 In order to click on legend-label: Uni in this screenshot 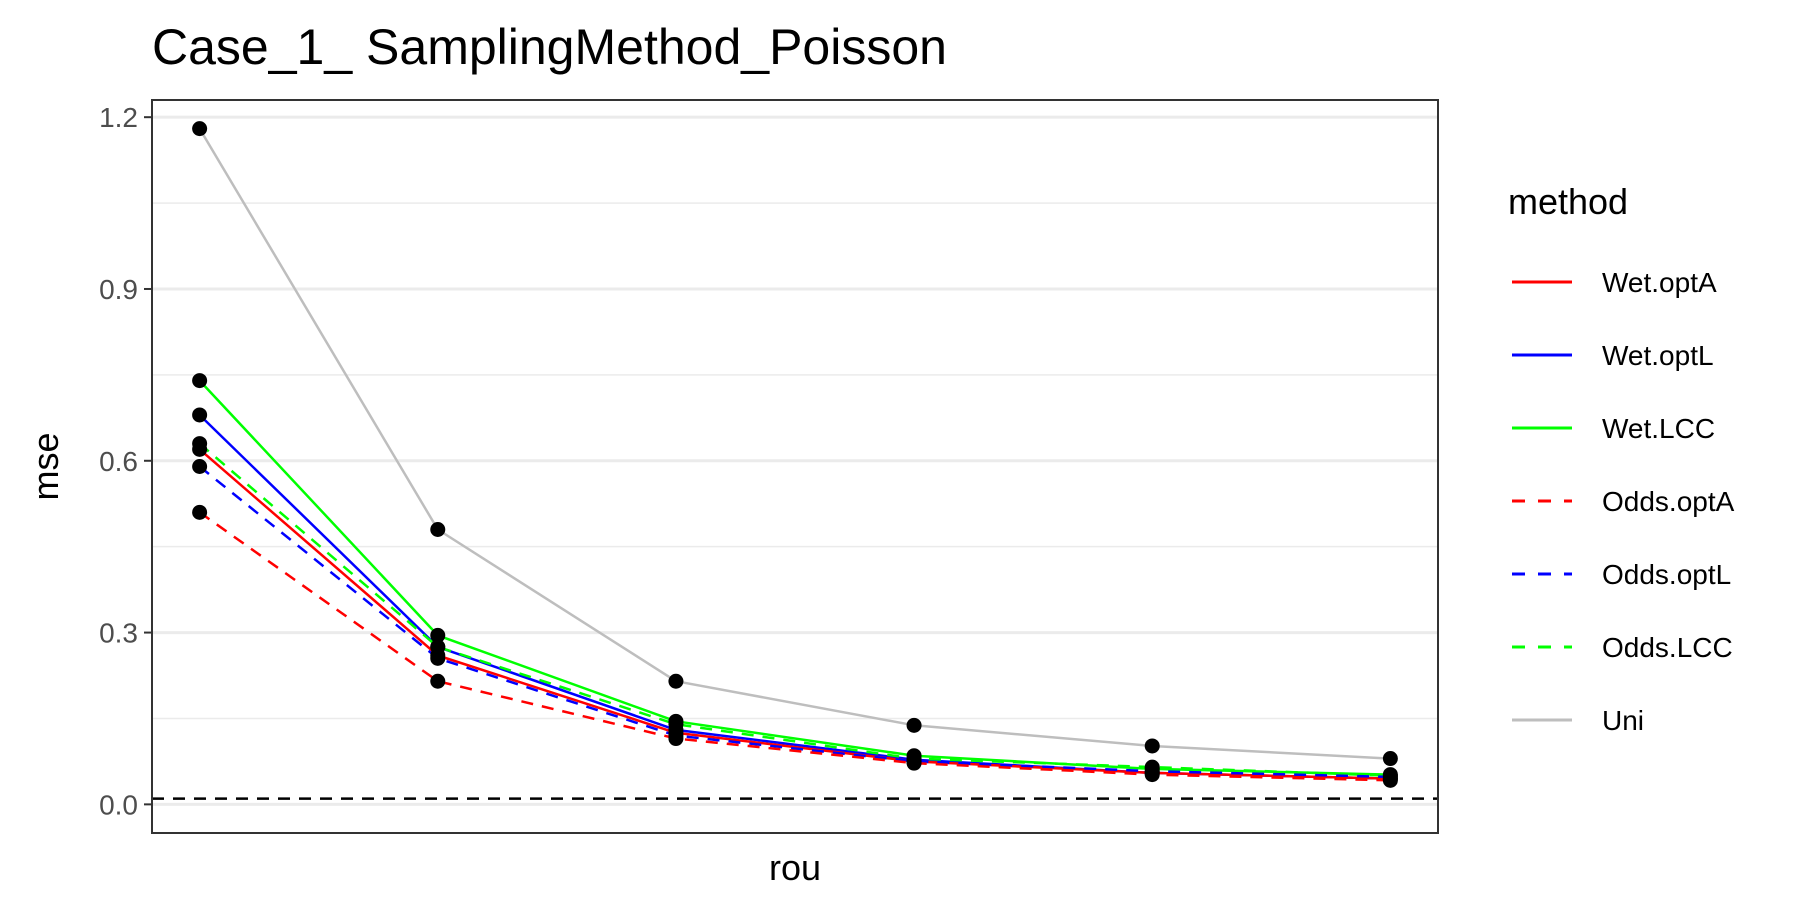, I will do `click(1623, 720)`.